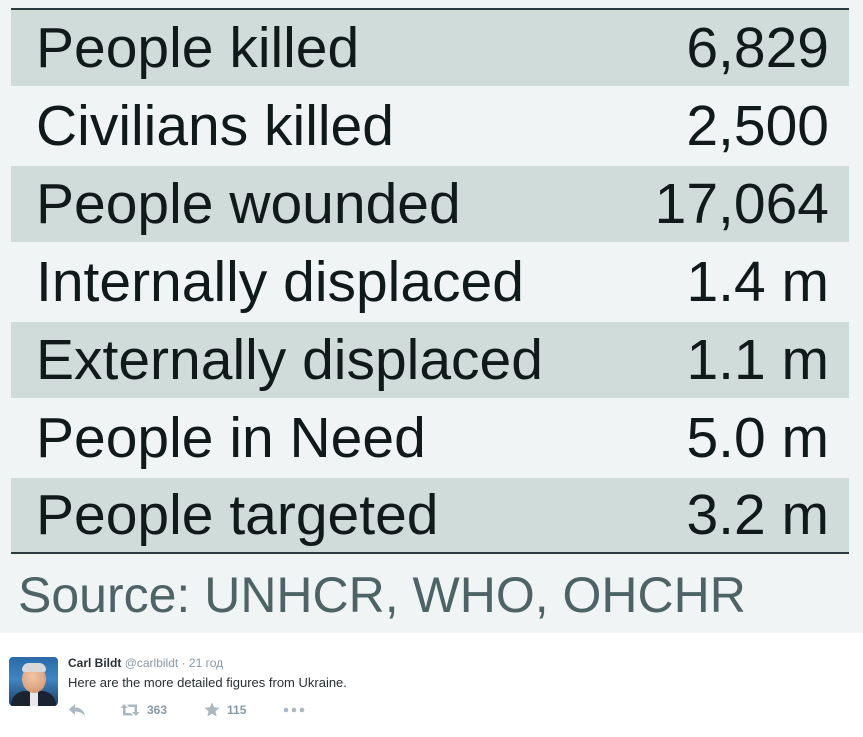  Describe the element at coordinates (757, 282) in the screenshot. I see `stat-value: 1.4 m` at that location.